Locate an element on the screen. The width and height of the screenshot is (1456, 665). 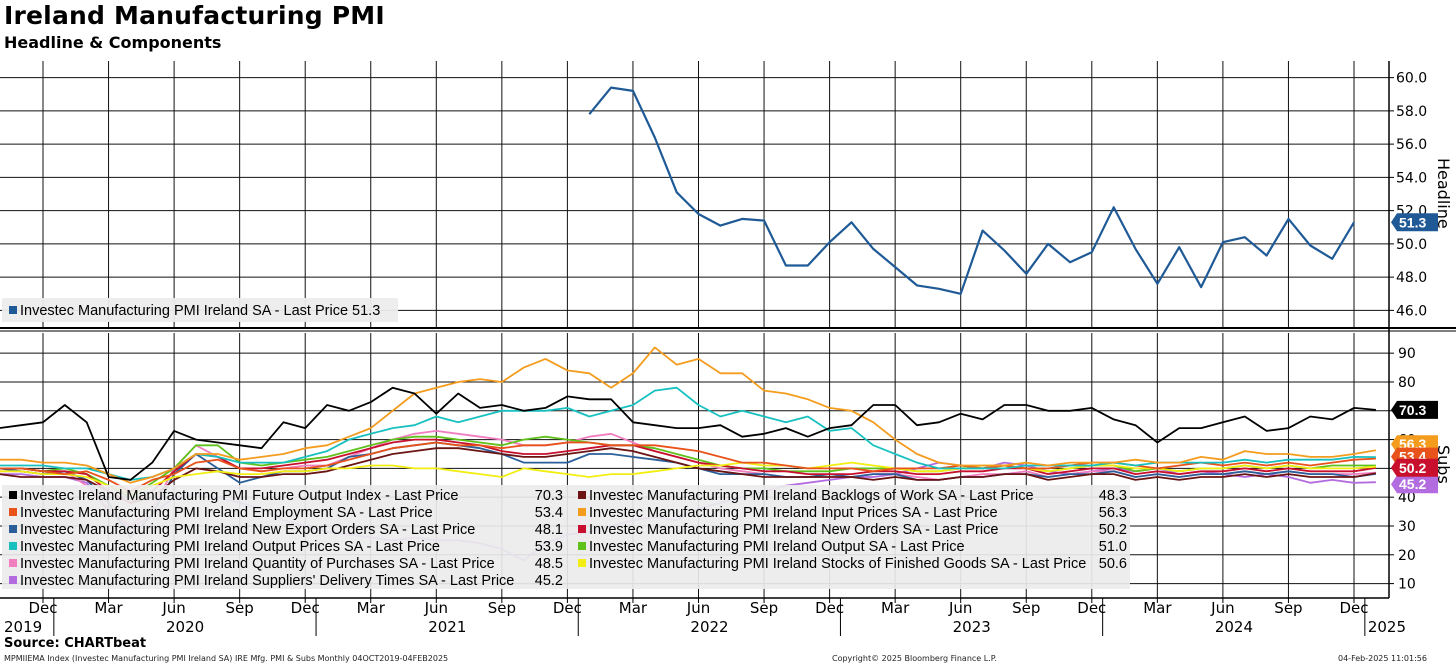
xtick-label-year: 2025 is located at coordinates (1387, 627).